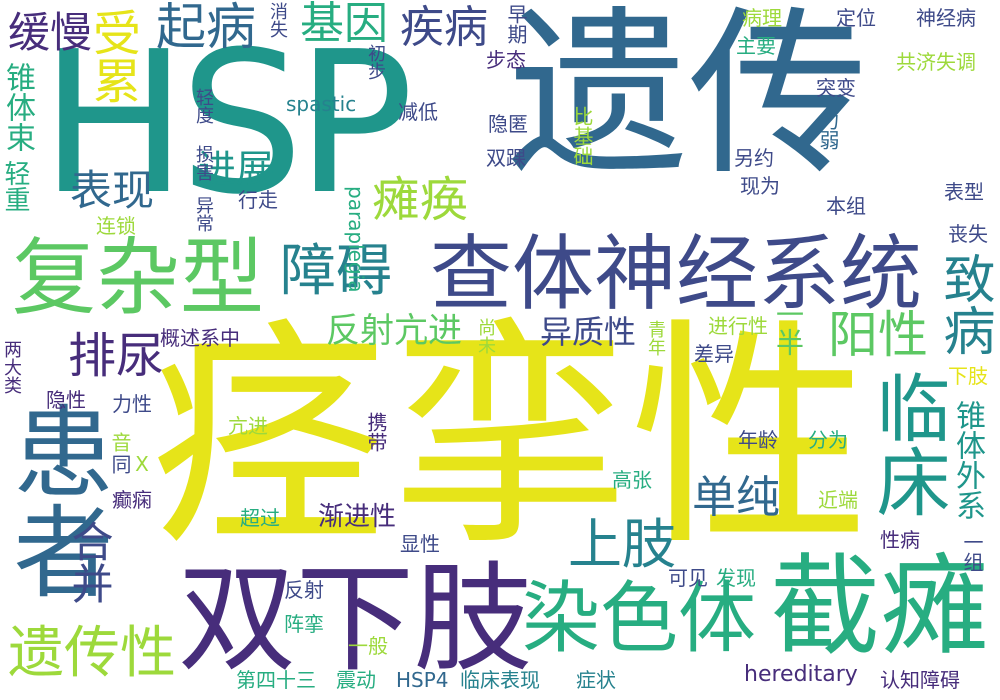  What do you see at coordinates (56, 500) in the screenshot?
I see `word-patient: 患者` at bounding box center [56, 500].